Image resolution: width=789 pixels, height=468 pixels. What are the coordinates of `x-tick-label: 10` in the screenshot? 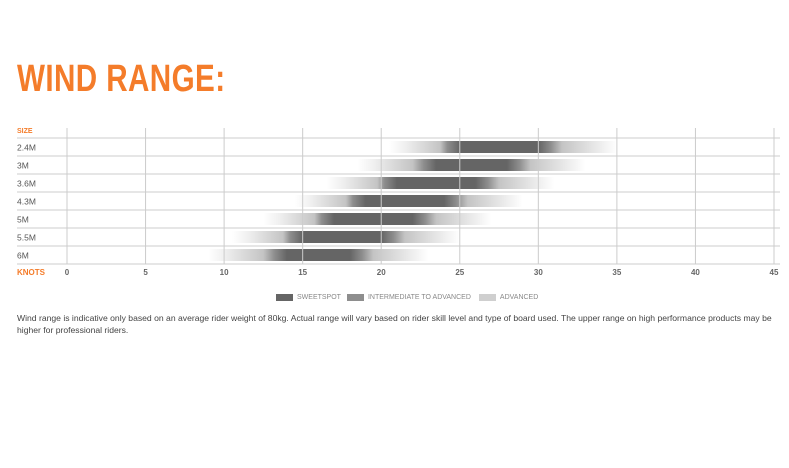 It's located at (224, 272).